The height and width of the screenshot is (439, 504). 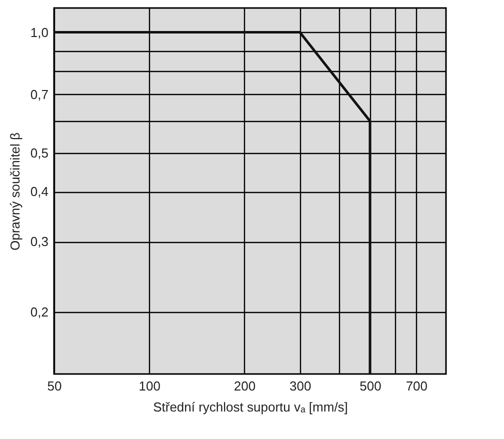 I want to click on y-tick-label: 0,3, so click(x=39, y=242).